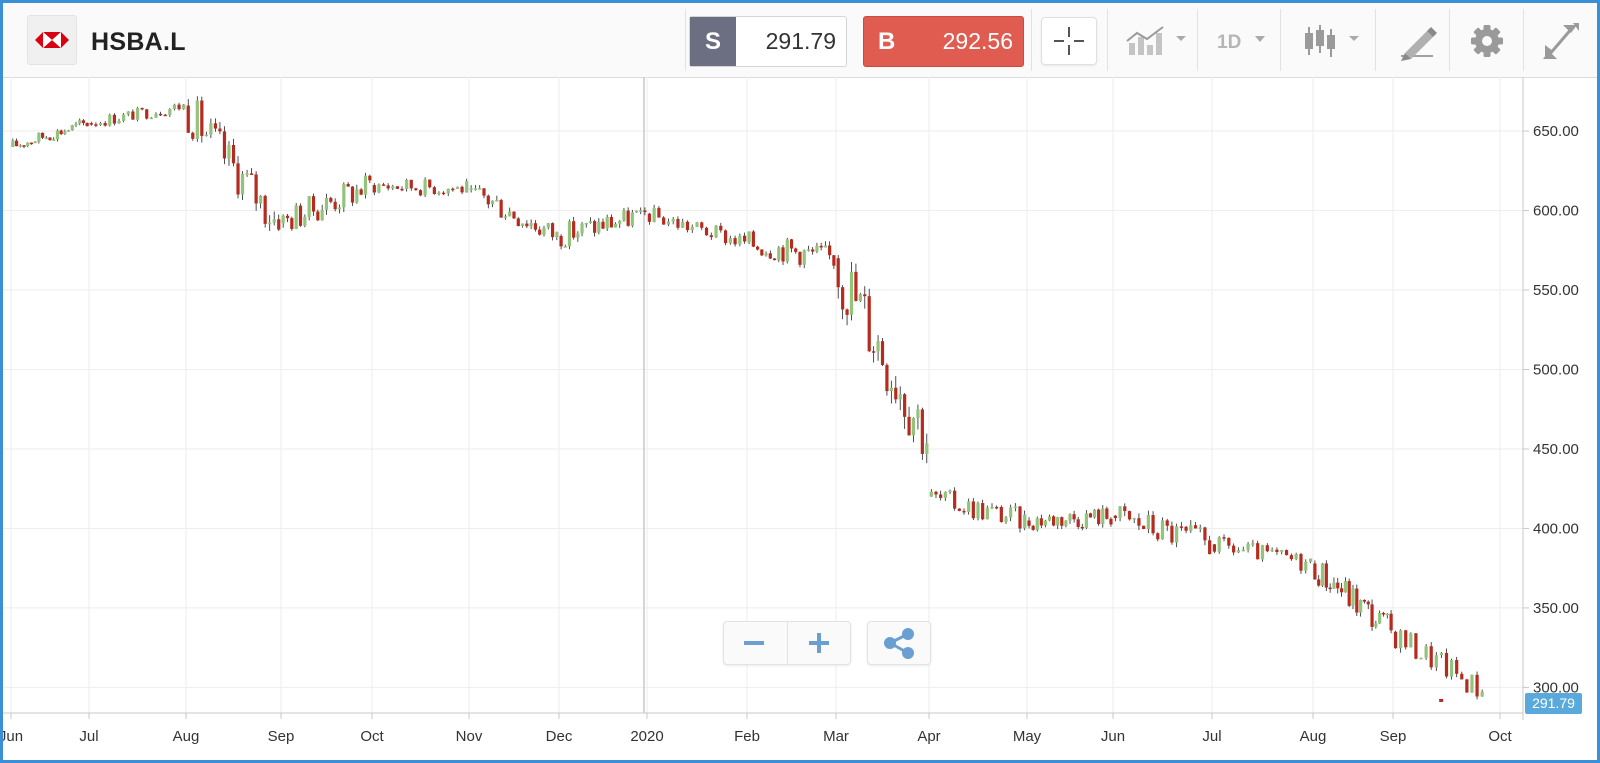 This screenshot has height=763, width=1600. Describe the element at coordinates (755, 643) in the screenshot. I see `zoom-out-icon` at that location.